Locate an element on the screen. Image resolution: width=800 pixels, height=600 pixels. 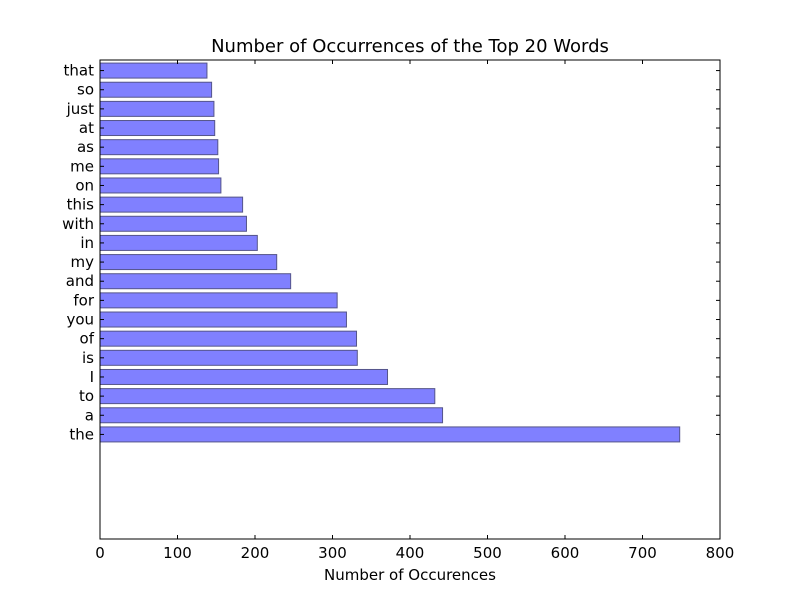
x-tick-label: 0 is located at coordinates (100, 553).